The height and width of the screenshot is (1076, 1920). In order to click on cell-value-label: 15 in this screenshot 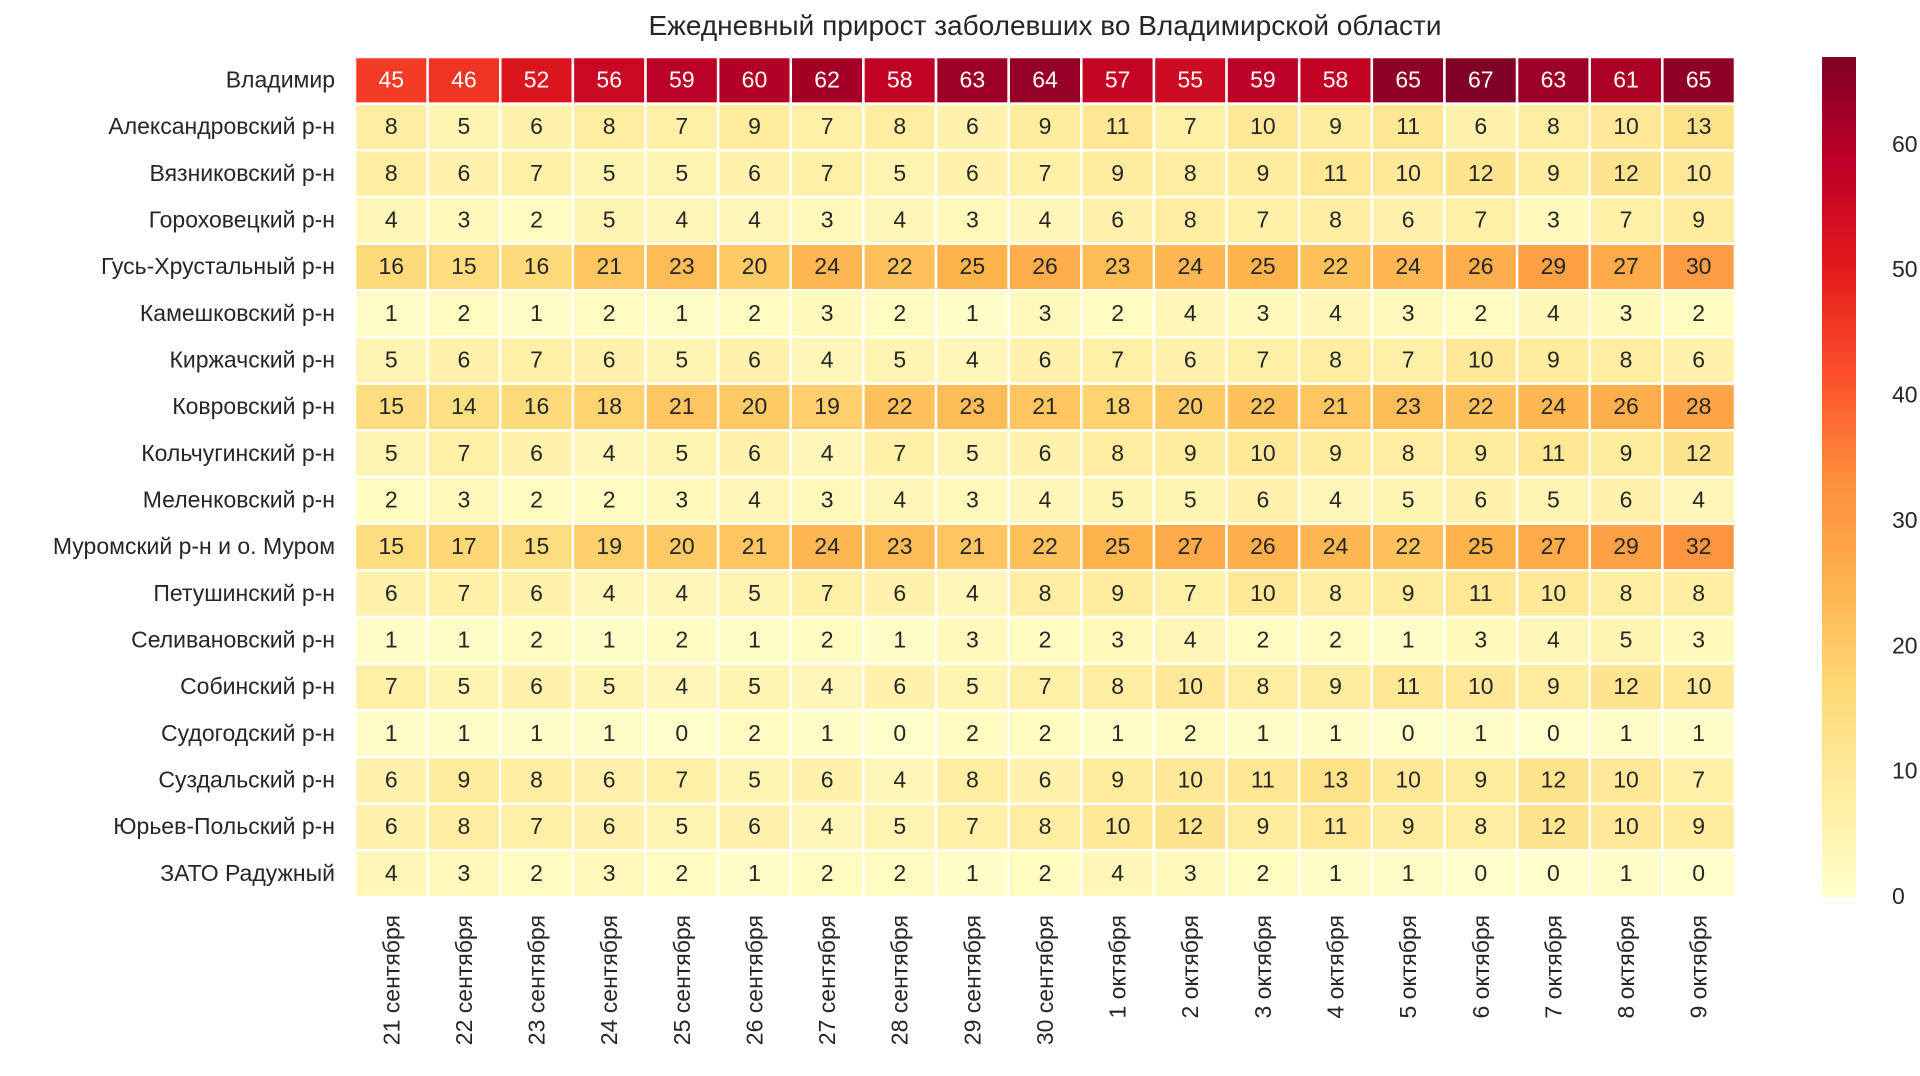, I will do `click(392, 546)`.